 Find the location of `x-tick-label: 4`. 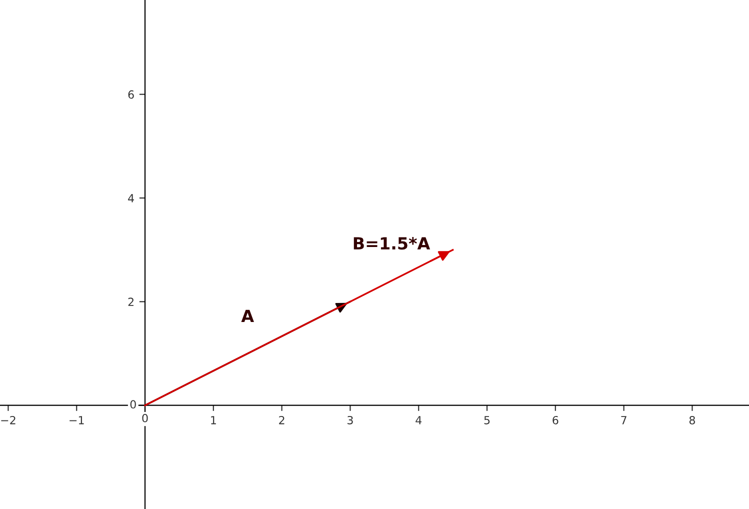

x-tick-label: 4 is located at coordinates (419, 420).